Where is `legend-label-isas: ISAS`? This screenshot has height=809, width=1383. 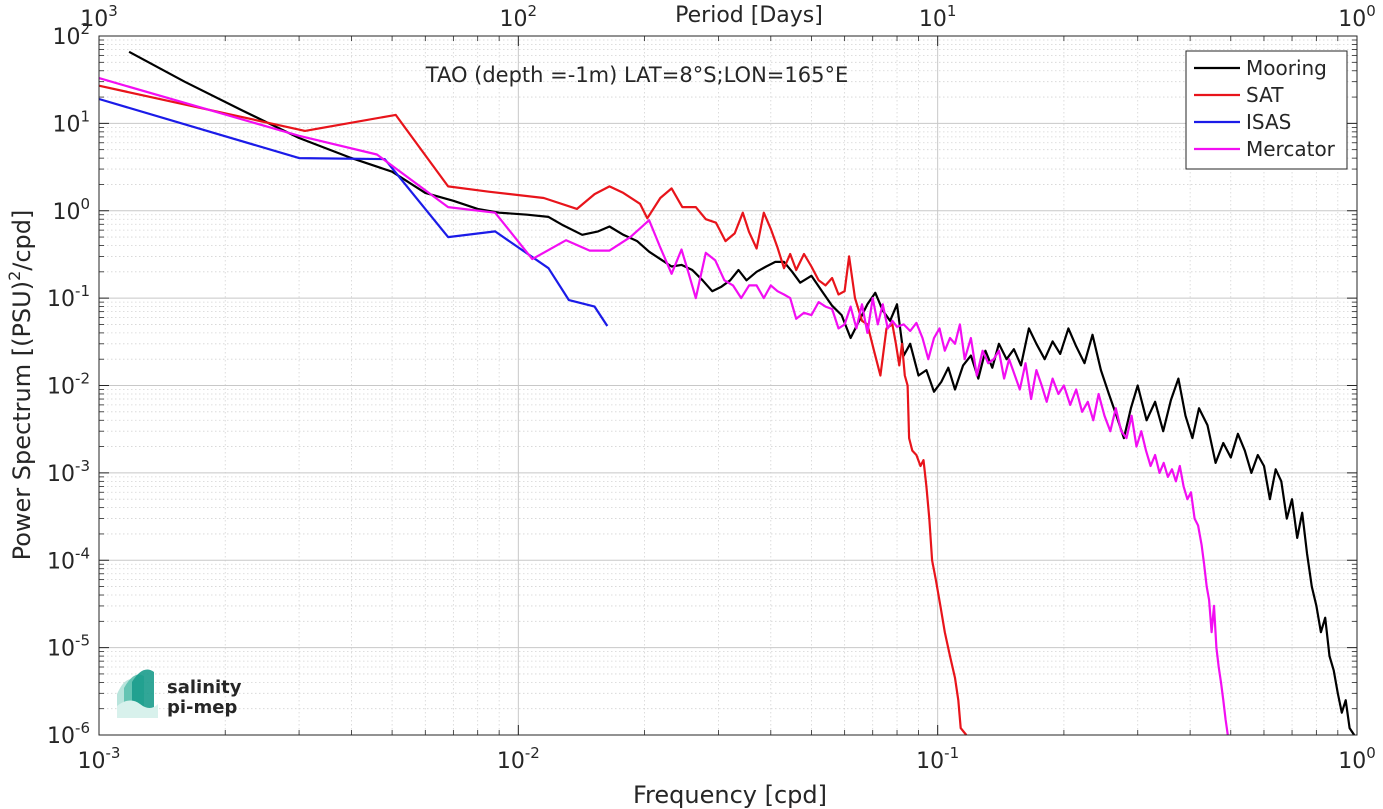
legend-label-isas: ISAS is located at coordinates (1268, 122).